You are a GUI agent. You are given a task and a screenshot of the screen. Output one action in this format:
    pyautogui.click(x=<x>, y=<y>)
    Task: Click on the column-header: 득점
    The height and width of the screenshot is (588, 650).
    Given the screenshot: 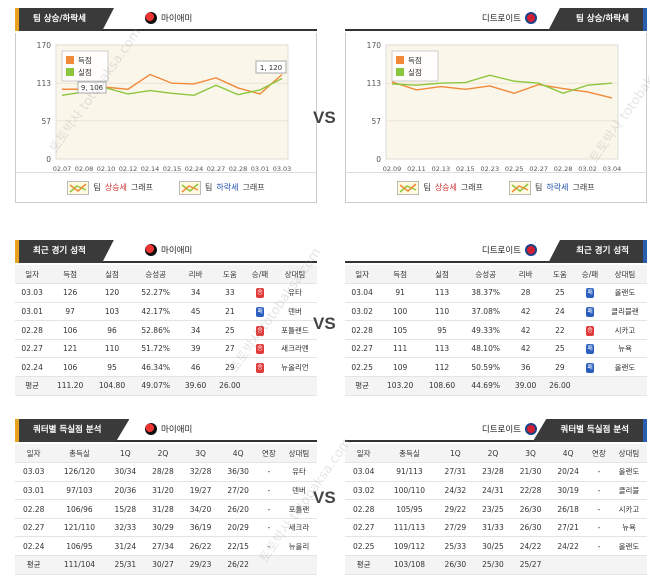 What is the action you would take?
    pyautogui.click(x=70, y=275)
    